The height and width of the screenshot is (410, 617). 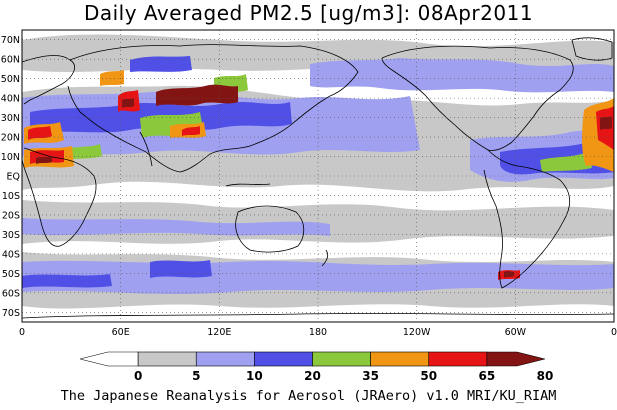 What do you see at coordinates (138, 376) in the screenshot?
I see `colorbar-level-label: 0` at bounding box center [138, 376].